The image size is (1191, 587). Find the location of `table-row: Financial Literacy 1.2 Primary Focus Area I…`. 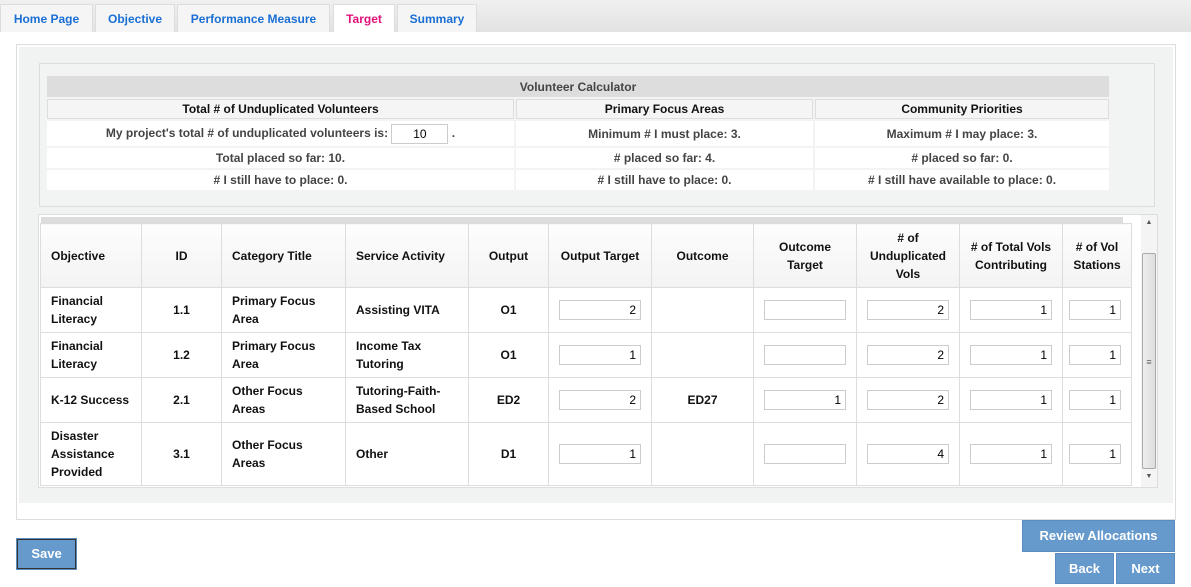

table-row: Financial Literacy 1.2 Primary Focus Area I… is located at coordinates (586, 355).